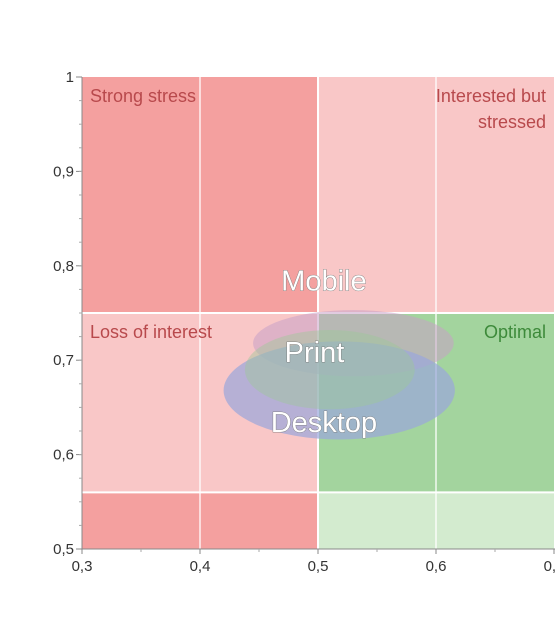 The height and width of the screenshot is (627, 555). What do you see at coordinates (151, 332) in the screenshot?
I see `zone-label-2-line-0: Loss of interest` at bounding box center [151, 332].